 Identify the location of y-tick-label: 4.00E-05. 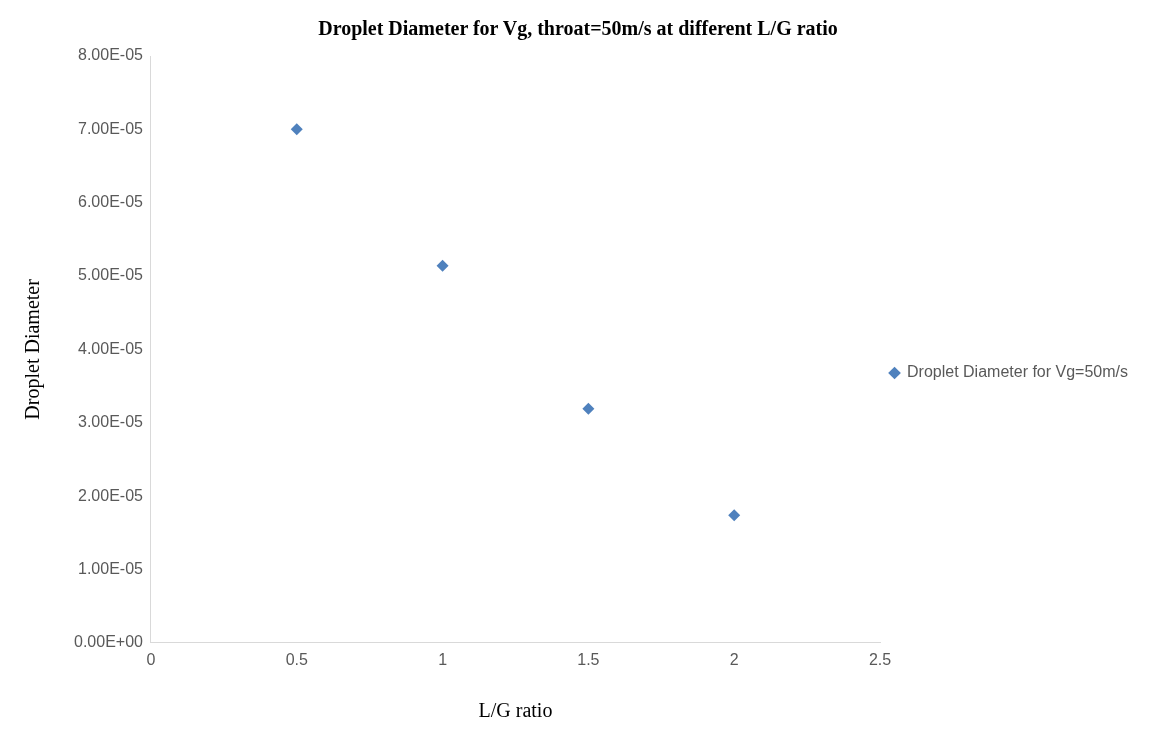
(111, 348).